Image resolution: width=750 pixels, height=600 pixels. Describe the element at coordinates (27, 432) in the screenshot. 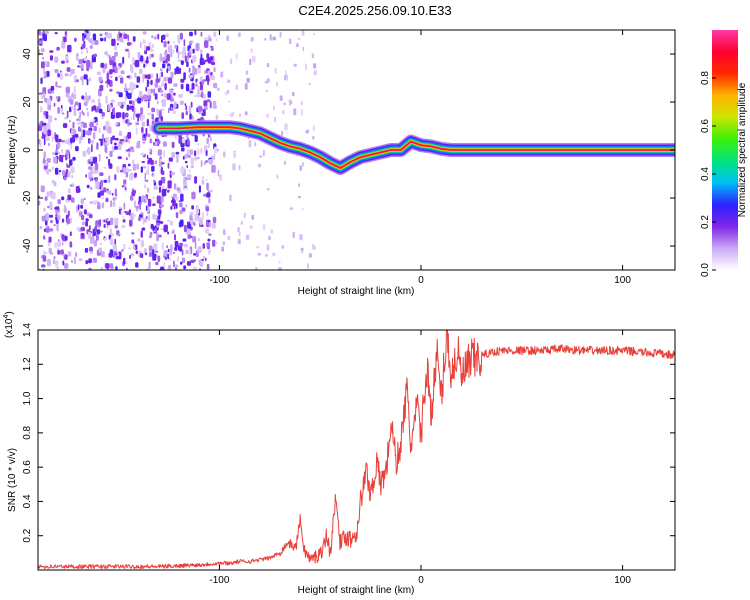

I see `y-tick-label: 0.8` at that location.